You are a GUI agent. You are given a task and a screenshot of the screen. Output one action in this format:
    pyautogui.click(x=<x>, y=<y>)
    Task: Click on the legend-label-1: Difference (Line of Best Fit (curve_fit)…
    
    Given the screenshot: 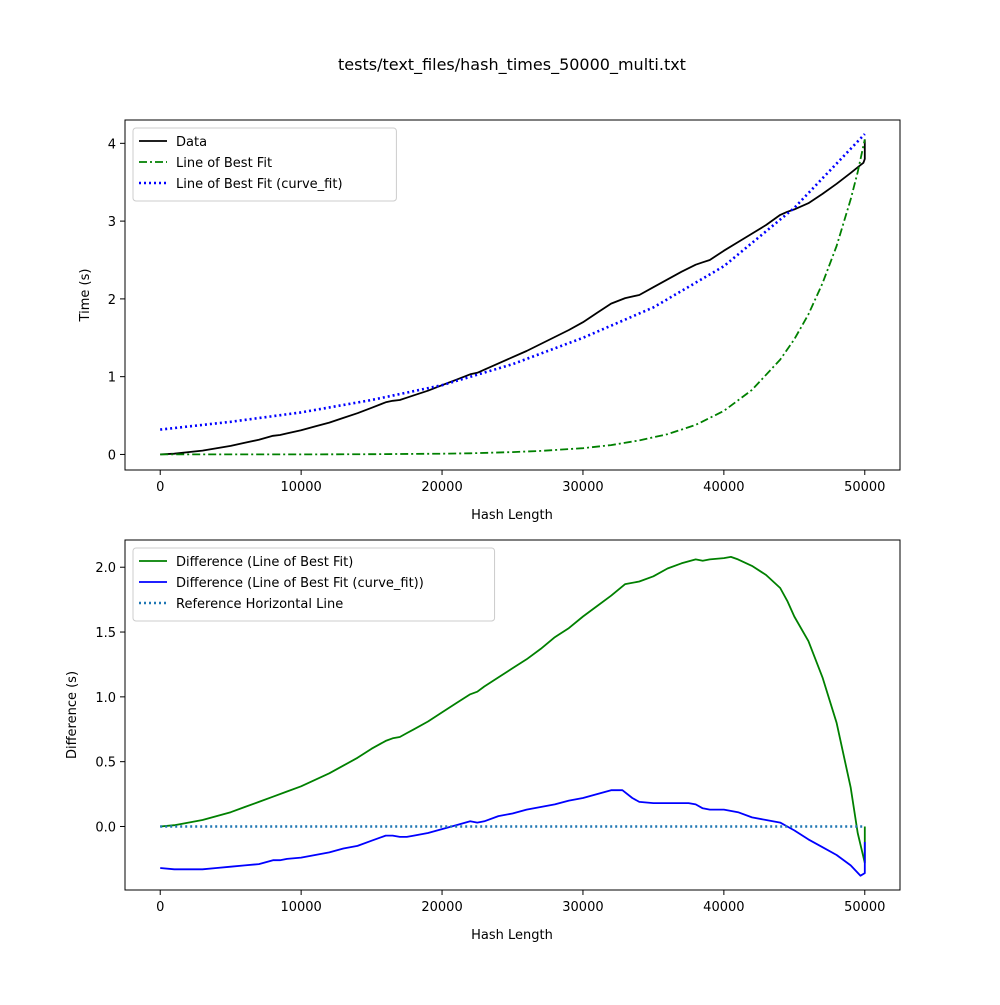 What is the action you would take?
    pyautogui.click(x=300, y=583)
    